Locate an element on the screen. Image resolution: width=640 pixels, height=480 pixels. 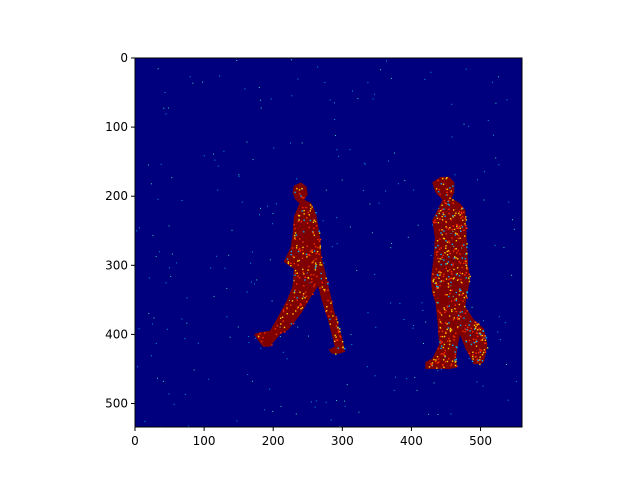
person-right-shape is located at coordinates (456, 272).